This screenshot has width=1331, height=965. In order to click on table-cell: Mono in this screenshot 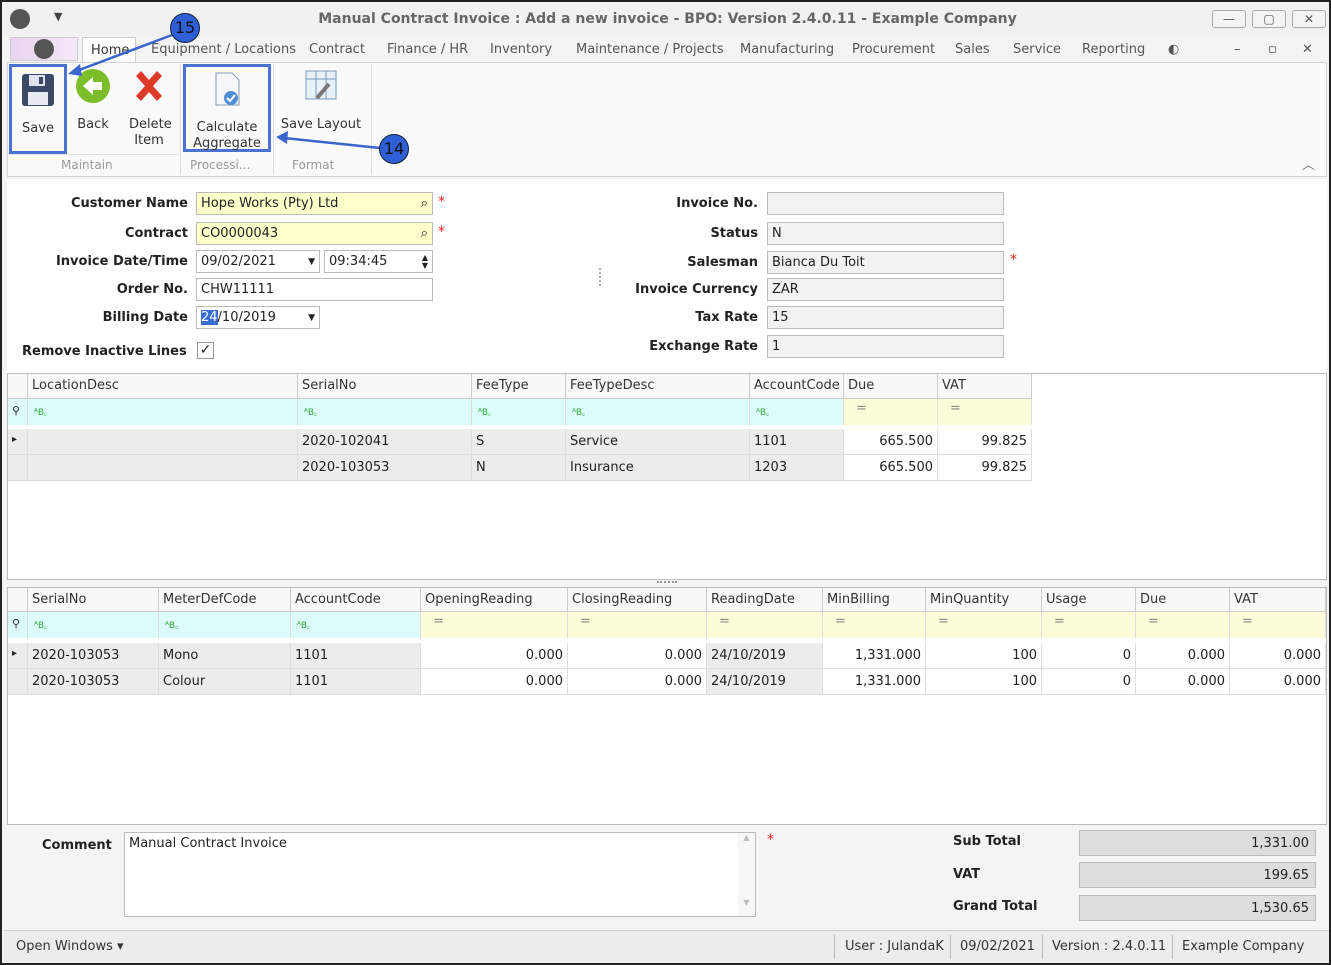, I will do `click(225, 656)`.